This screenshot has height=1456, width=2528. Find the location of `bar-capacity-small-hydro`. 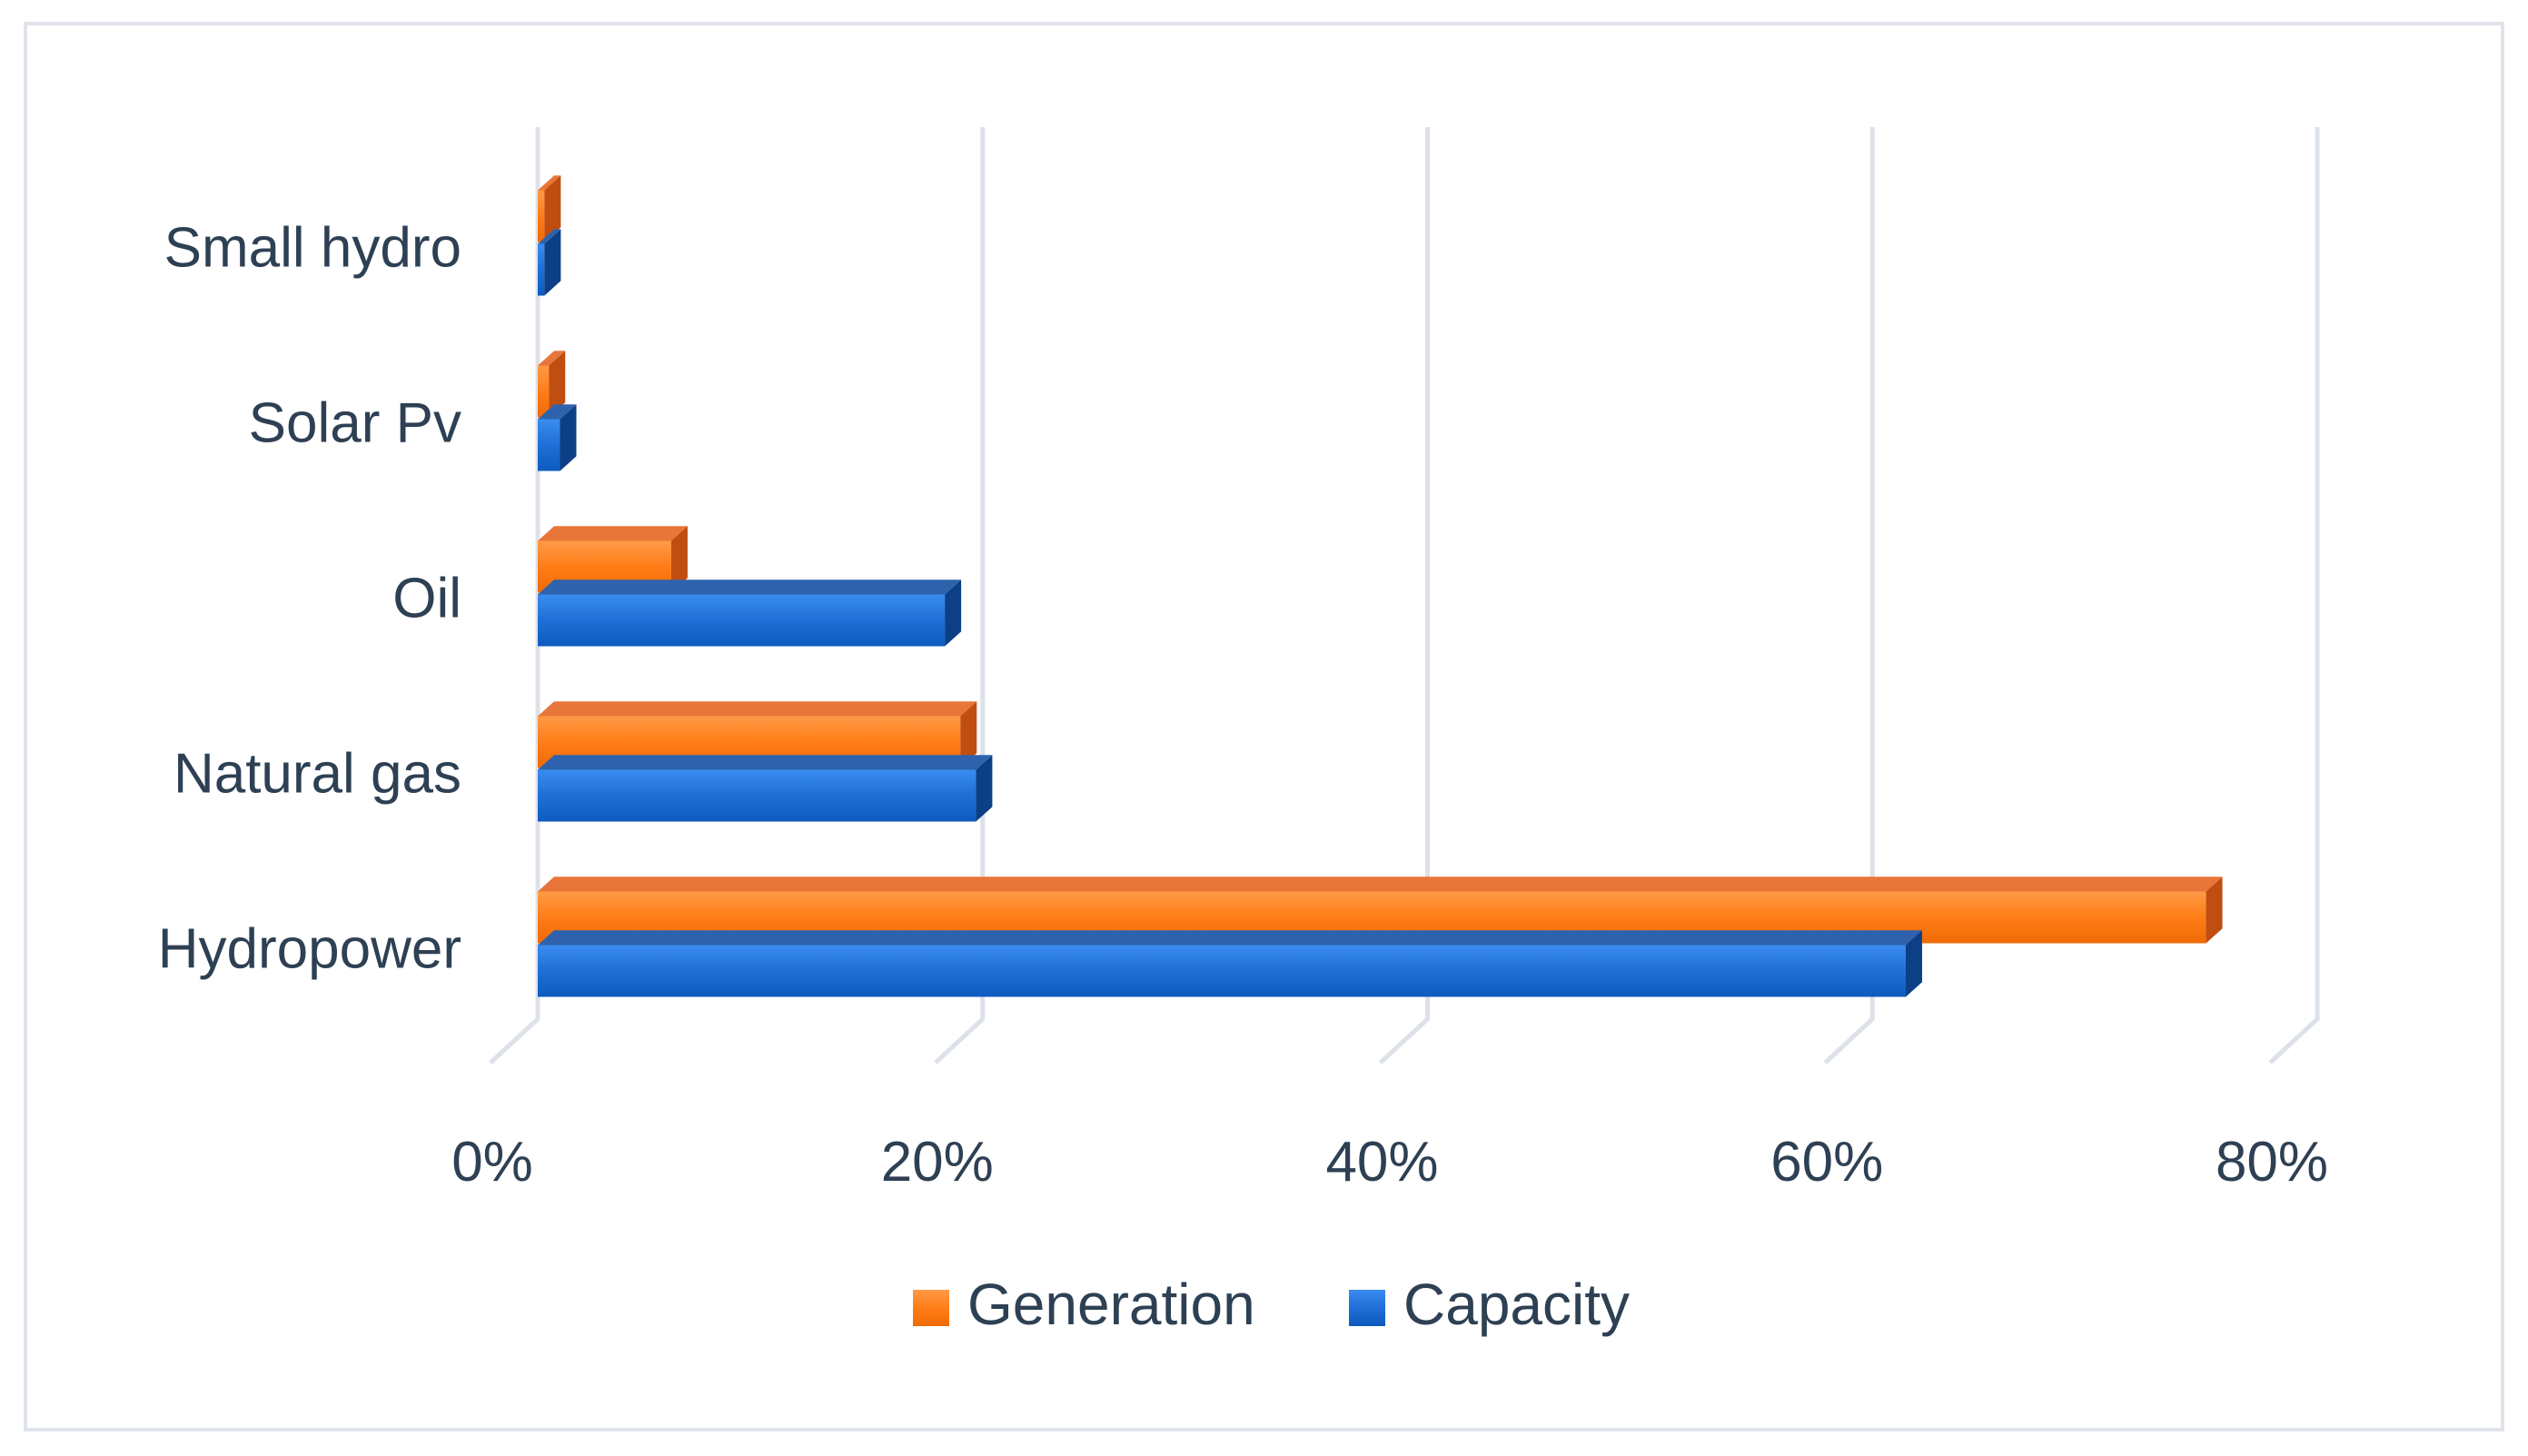

bar-capacity-small-hydro is located at coordinates (549, 262).